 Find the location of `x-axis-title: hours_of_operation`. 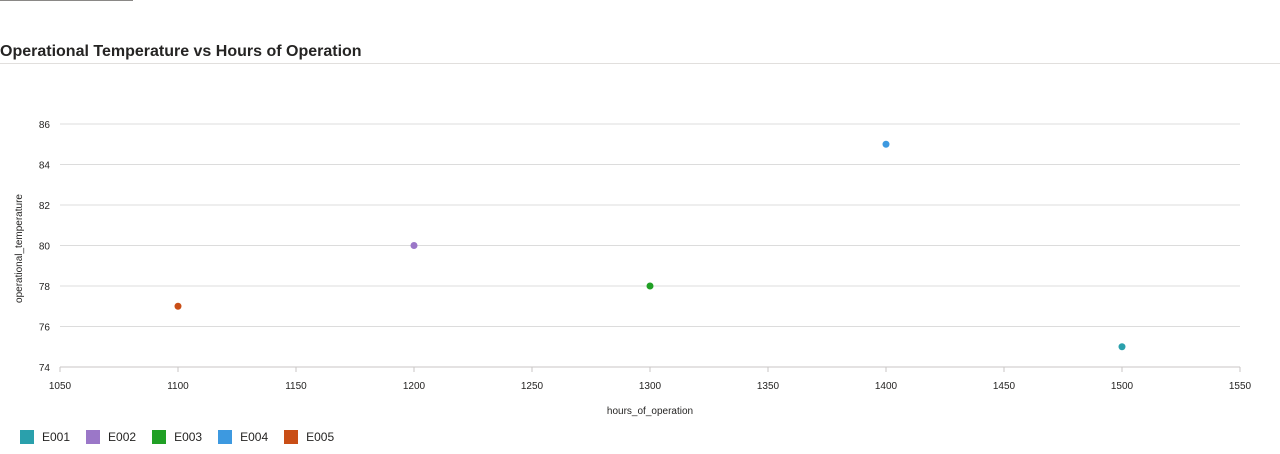

x-axis-title: hours_of_operation is located at coordinates (650, 411).